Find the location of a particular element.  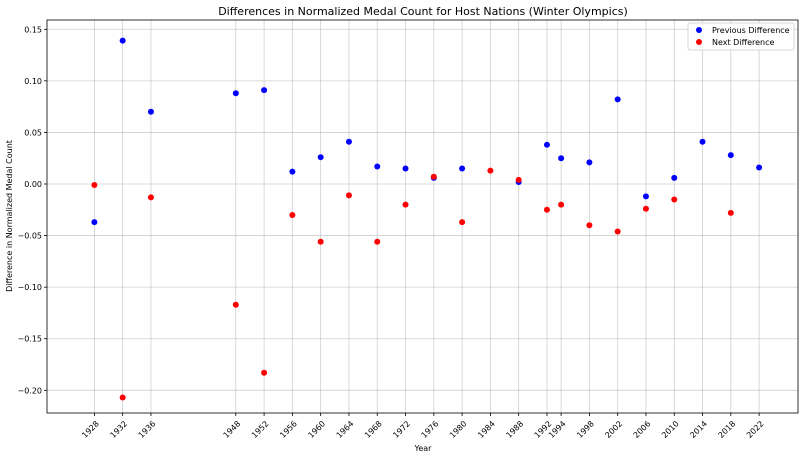

legend: Previous Difference Next Difference is located at coordinates (741, 36).